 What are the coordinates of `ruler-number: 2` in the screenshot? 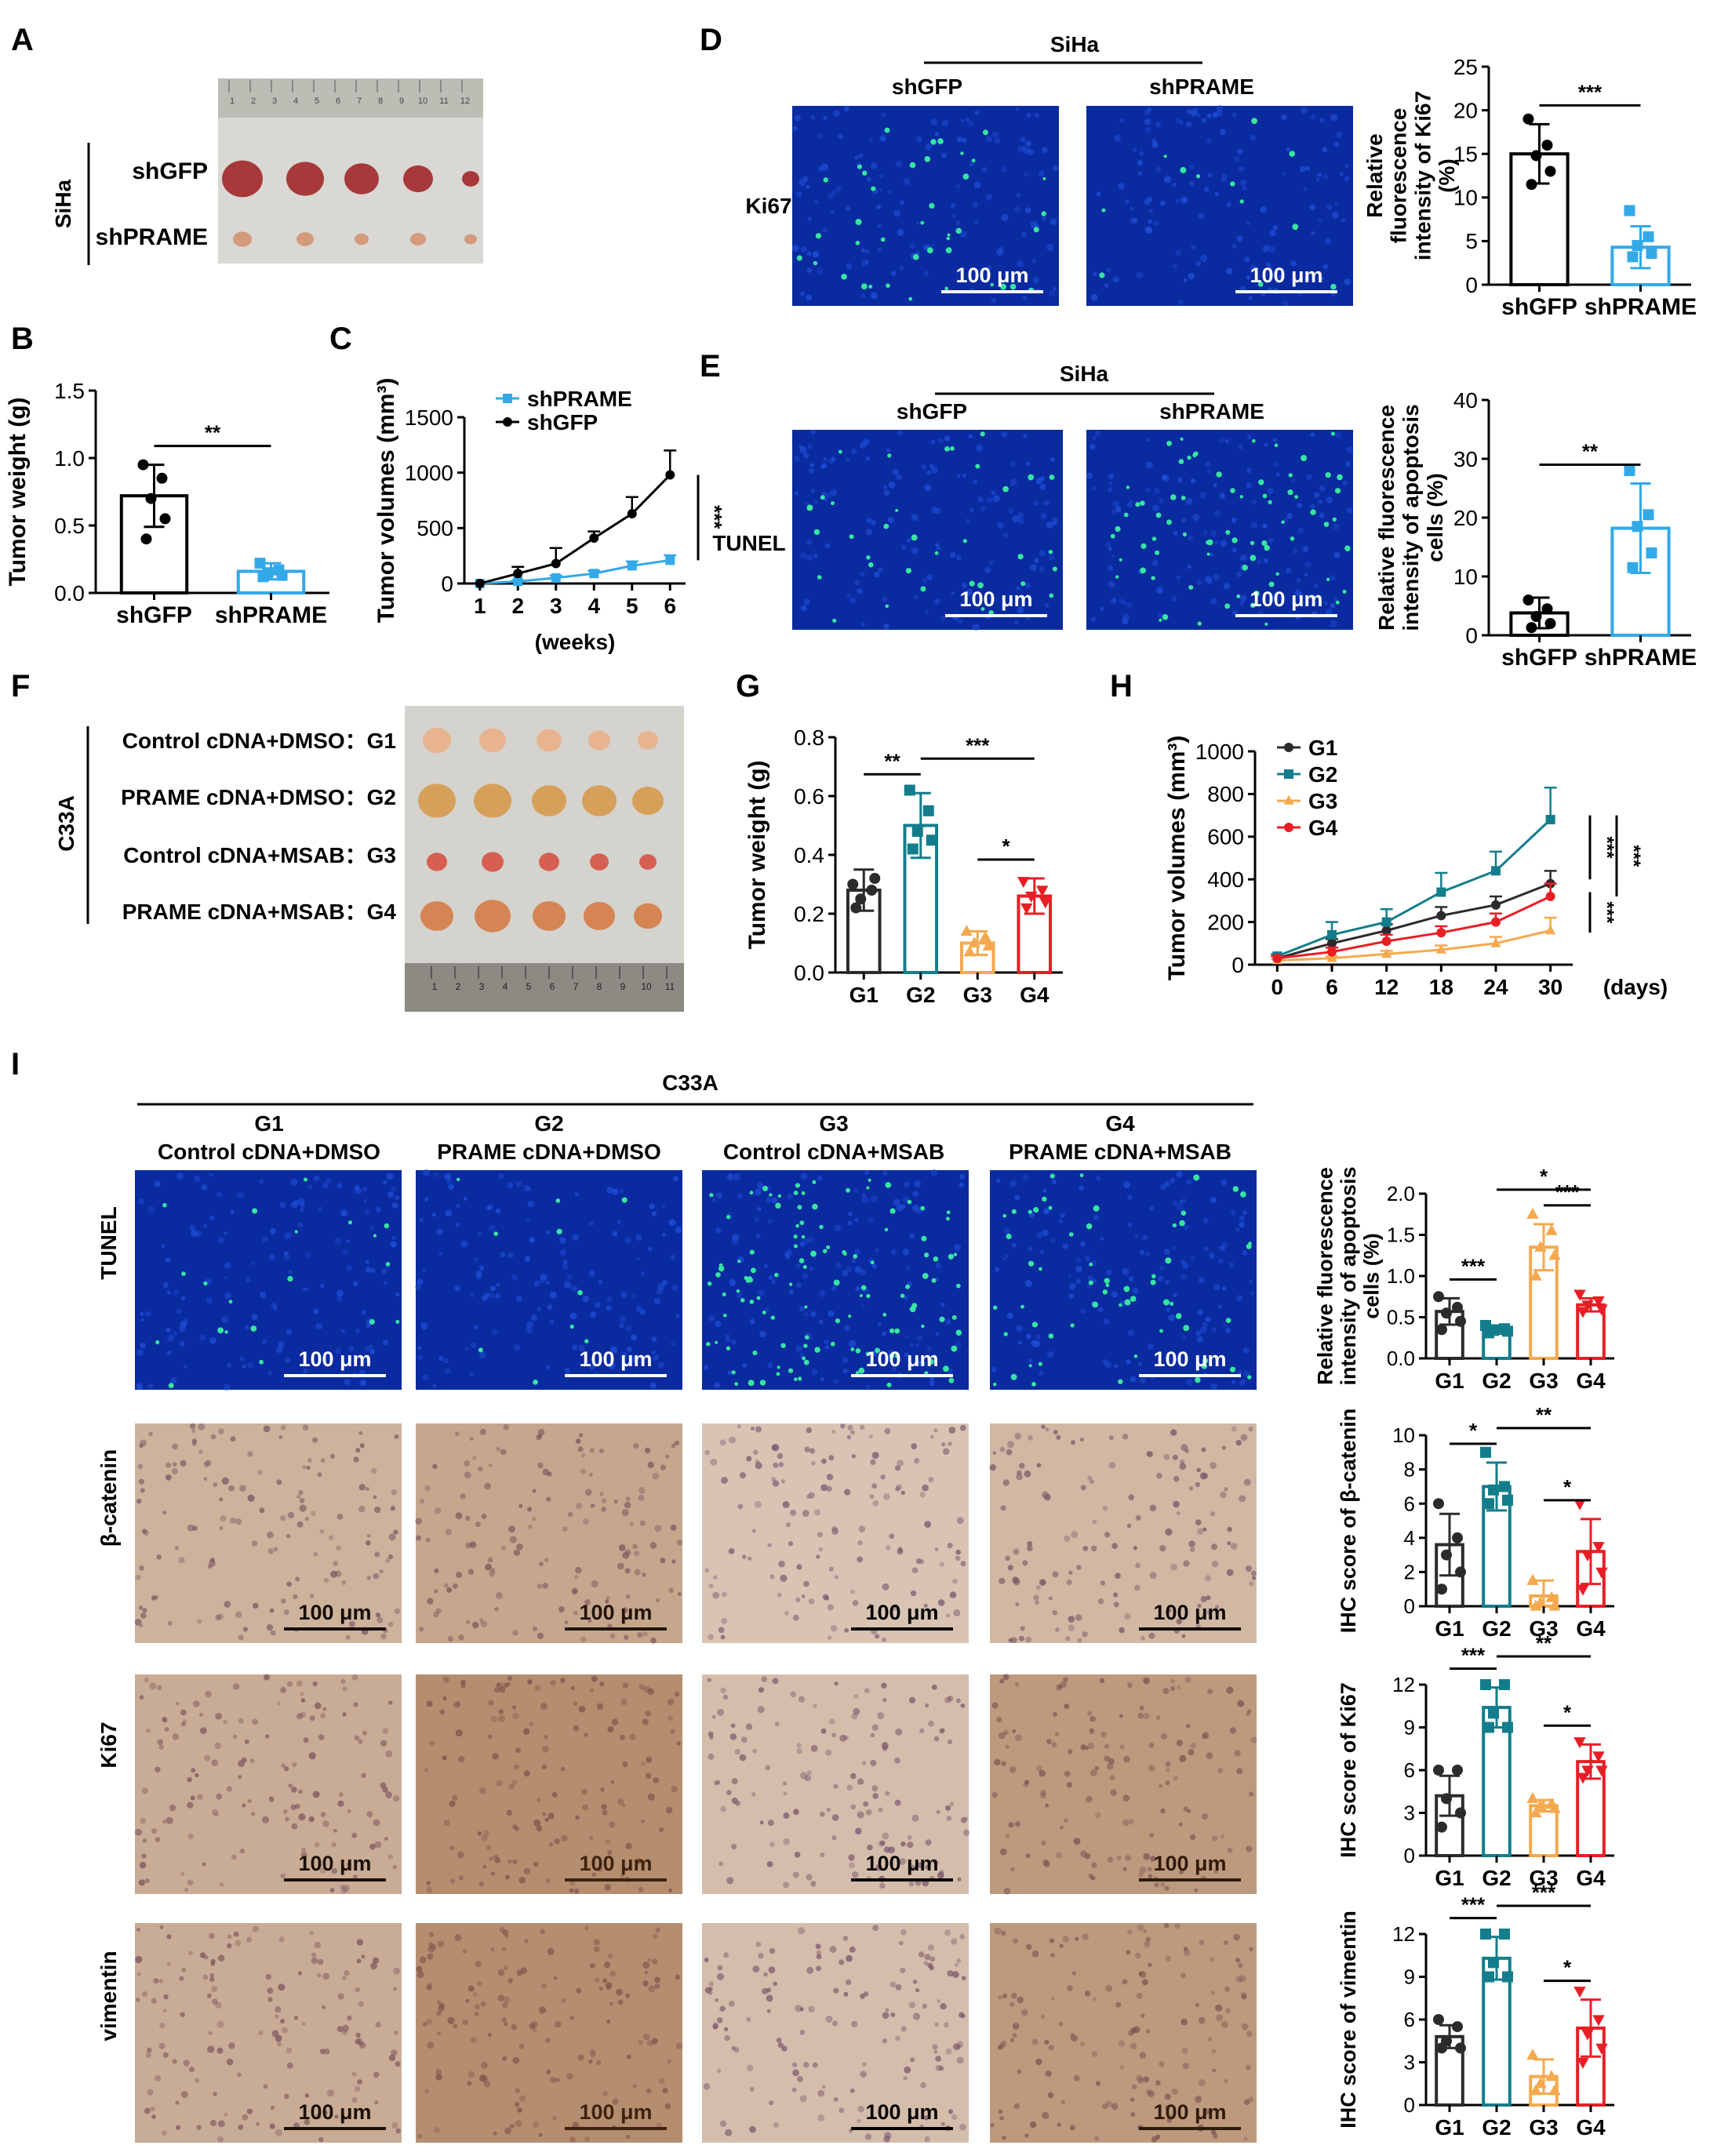 It's located at (253, 101).